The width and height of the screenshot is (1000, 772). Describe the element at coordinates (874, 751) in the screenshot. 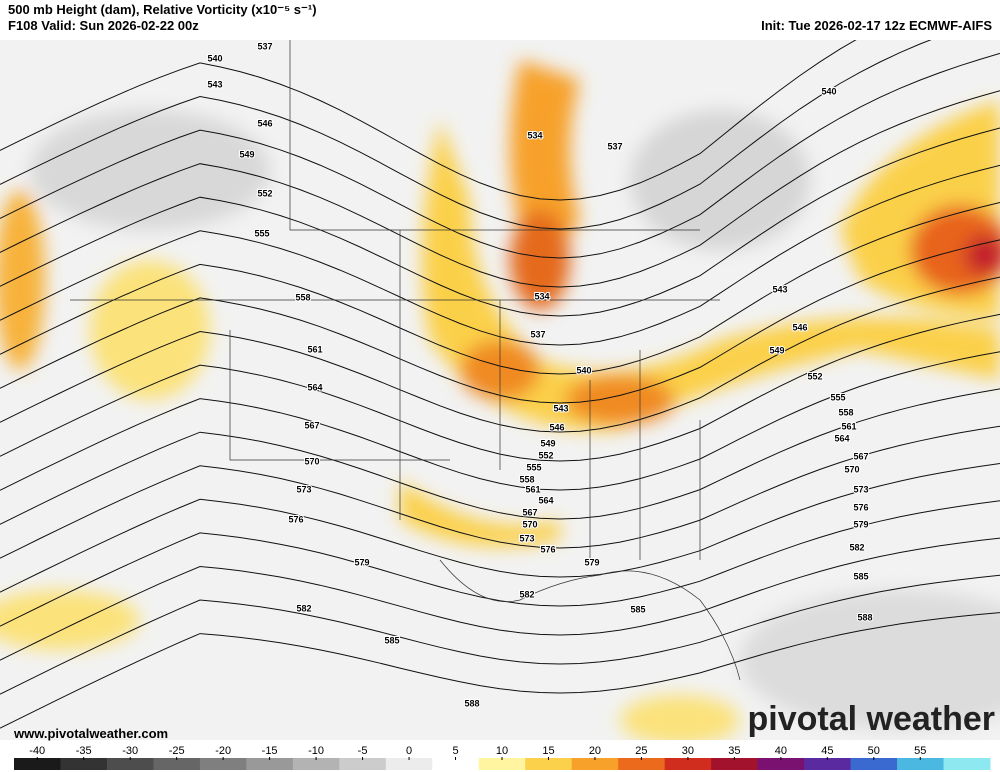

I see `colorbar-tick-label: 50` at that location.